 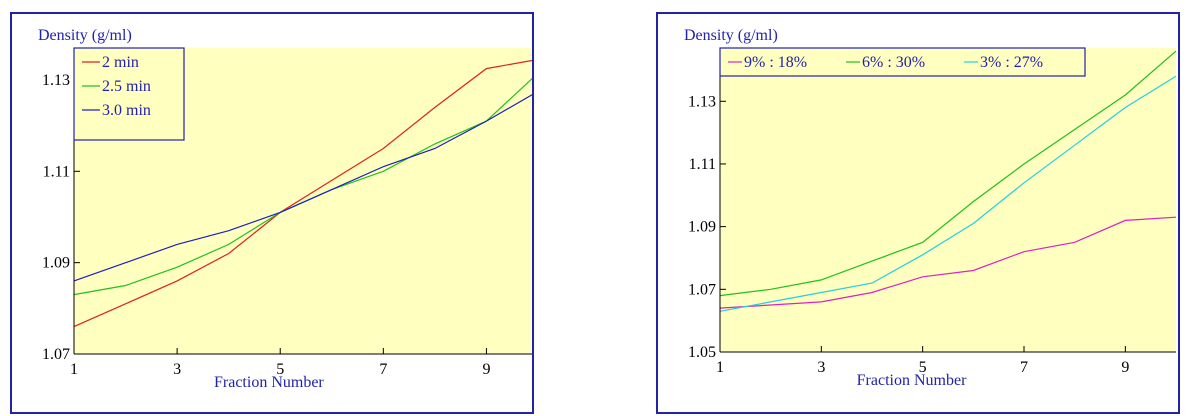 What do you see at coordinates (775, 62) in the screenshot?
I see `legend-label-1: 9% : 18%` at bounding box center [775, 62].